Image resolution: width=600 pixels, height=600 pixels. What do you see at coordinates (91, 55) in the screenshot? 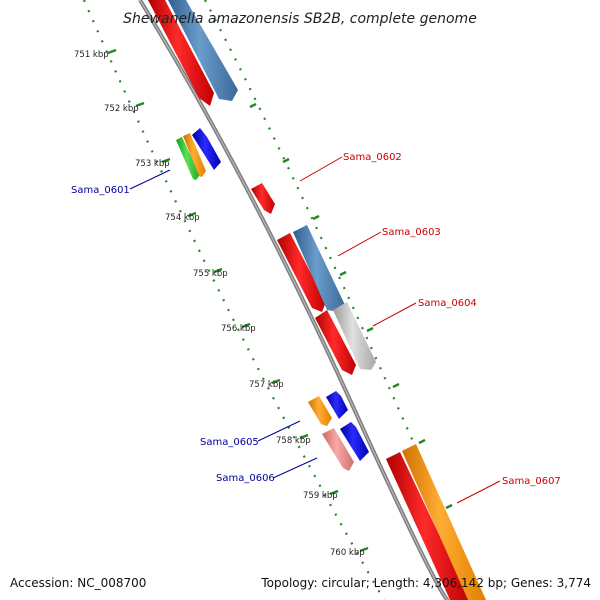
I see `tick-label: 751 kbp` at bounding box center [91, 55].